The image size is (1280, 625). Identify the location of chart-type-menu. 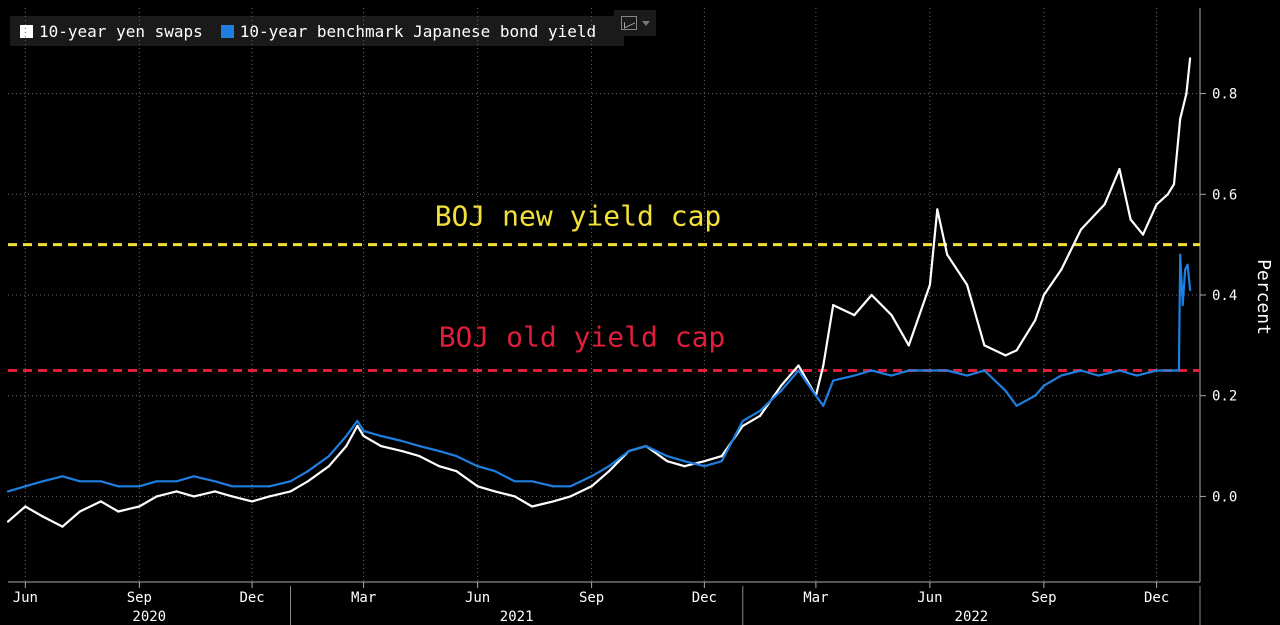
(635, 23).